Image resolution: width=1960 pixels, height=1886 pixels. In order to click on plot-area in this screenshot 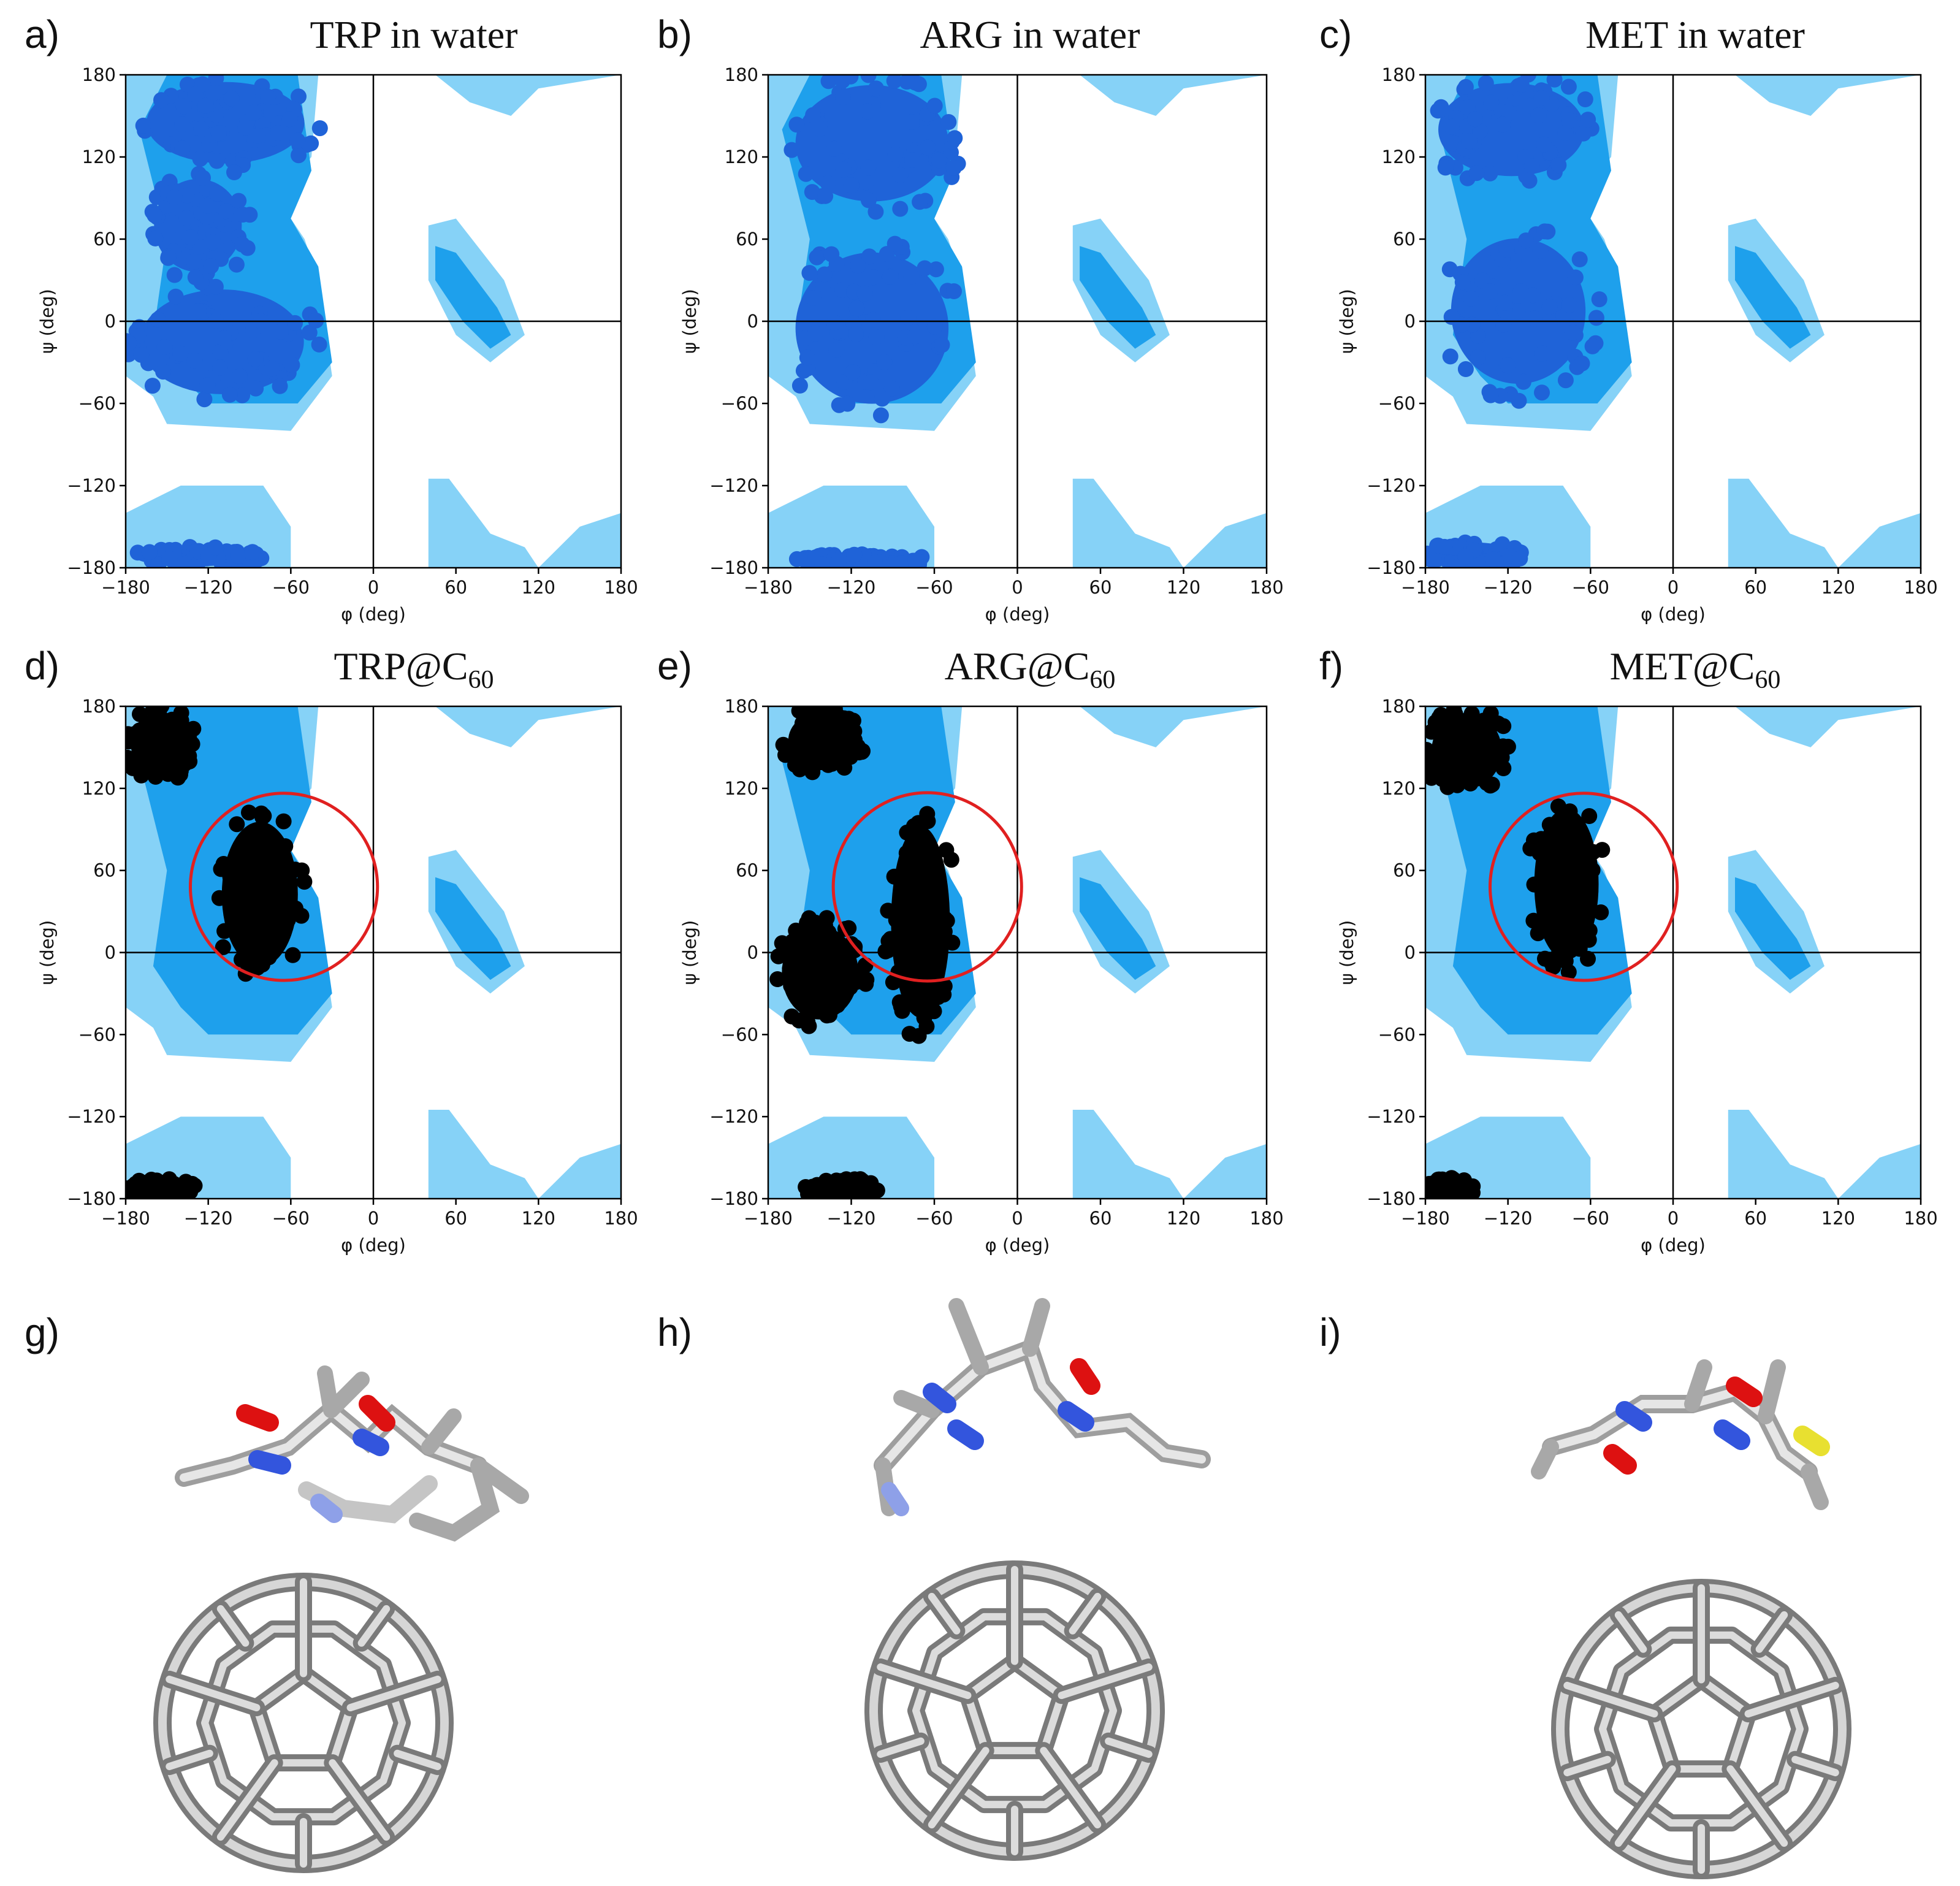, I will do `click(1673, 952)`.